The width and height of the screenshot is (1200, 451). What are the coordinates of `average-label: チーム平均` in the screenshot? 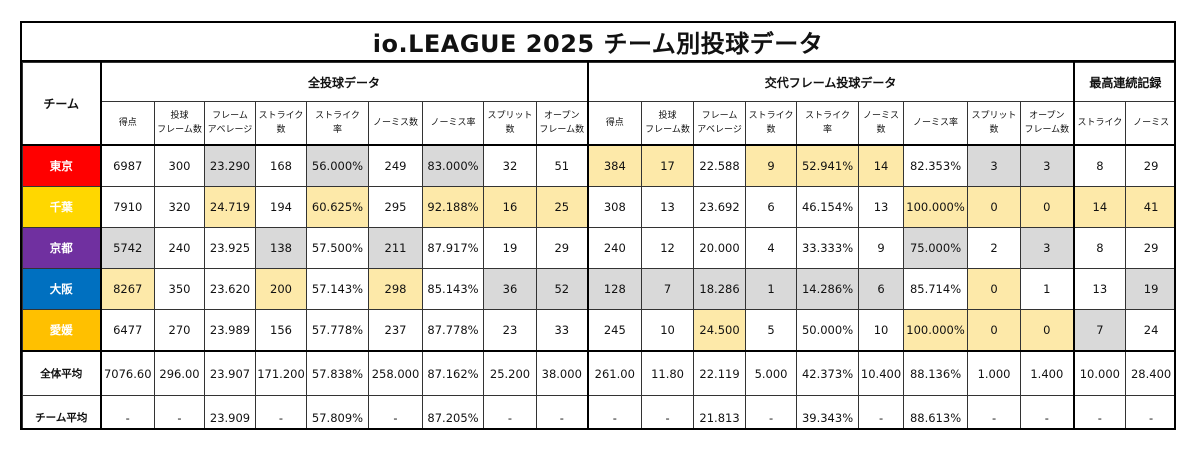 It's located at (62, 411).